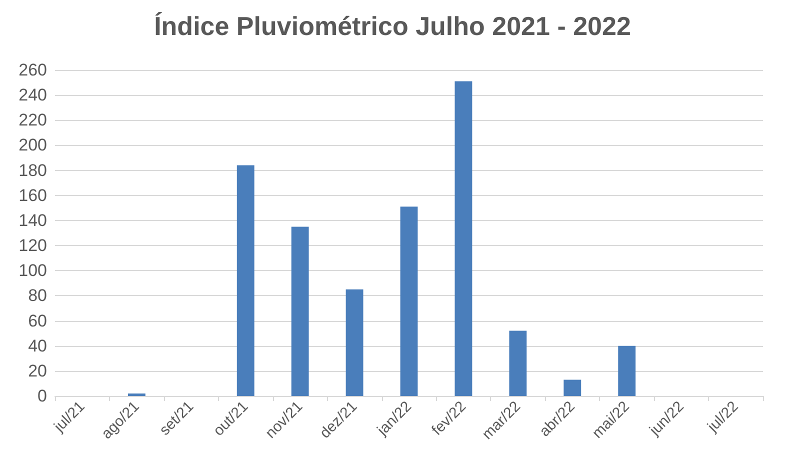 This screenshot has width=785, height=466. What do you see at coordinates (32, 120) in the screenshot?
I see `y-tick-label: 220` at bounding box center [32, 120].